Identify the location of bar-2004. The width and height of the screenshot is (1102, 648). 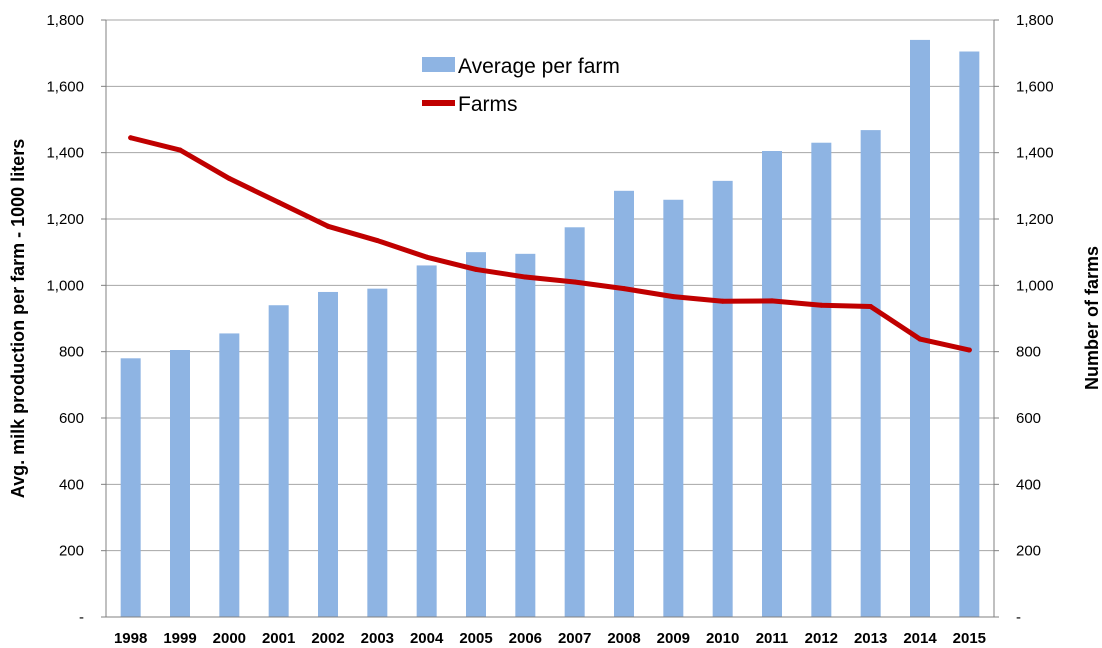
(426, 441).